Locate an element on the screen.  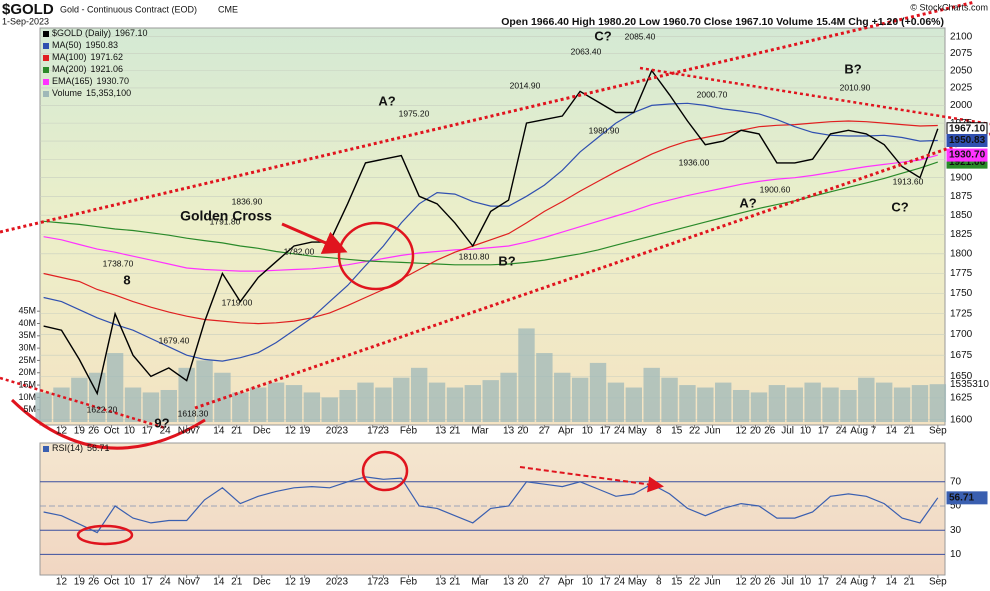
volume-tick-label: 45M is located at coordinates (27, 311).